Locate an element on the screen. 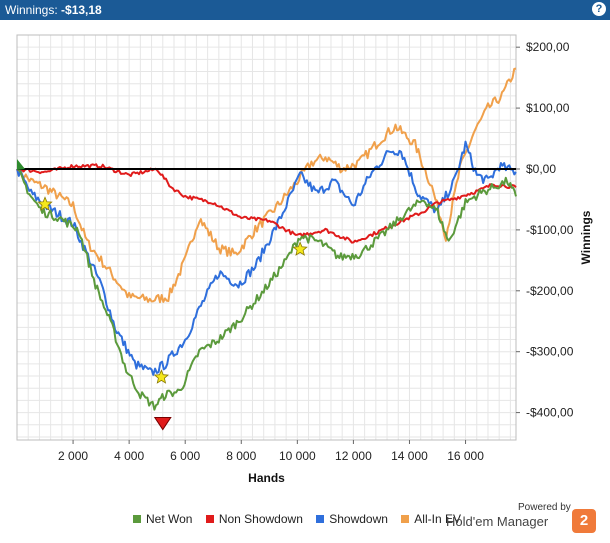  legend-item-net-won: Net Won is located at coordinates (162, 519).